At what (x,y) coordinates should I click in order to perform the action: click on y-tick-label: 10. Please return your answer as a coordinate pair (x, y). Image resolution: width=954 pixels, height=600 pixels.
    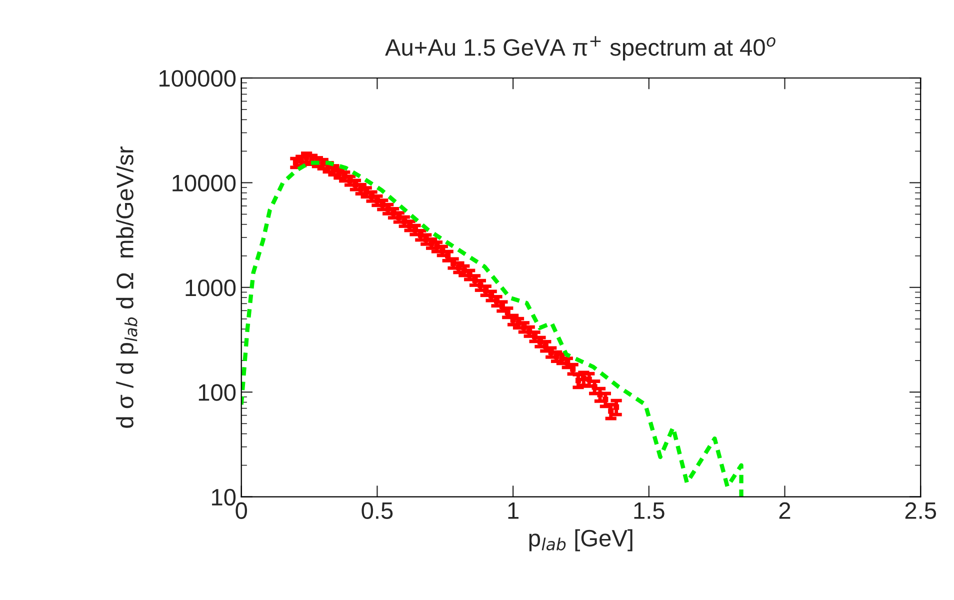
    Looking at the image, I should click on (224, 497).